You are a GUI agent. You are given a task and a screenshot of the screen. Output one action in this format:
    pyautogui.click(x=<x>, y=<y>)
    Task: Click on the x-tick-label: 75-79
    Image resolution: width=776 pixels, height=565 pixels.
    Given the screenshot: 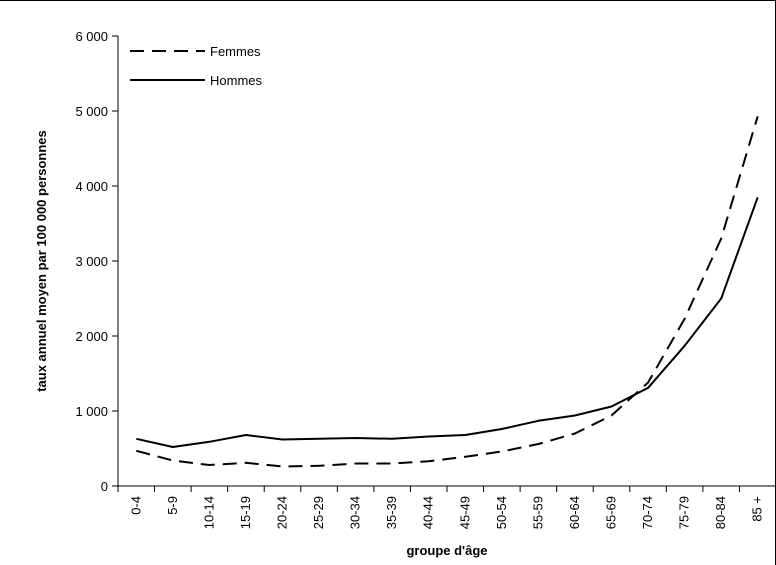 What is the action you would take?
    pyautogui.click(x=684, y=512)
    